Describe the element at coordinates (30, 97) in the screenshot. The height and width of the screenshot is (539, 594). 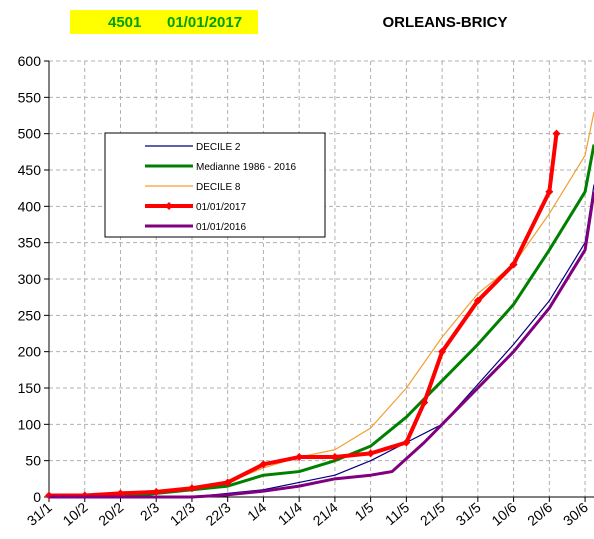
I see `y-tick-label: 550` at that location.